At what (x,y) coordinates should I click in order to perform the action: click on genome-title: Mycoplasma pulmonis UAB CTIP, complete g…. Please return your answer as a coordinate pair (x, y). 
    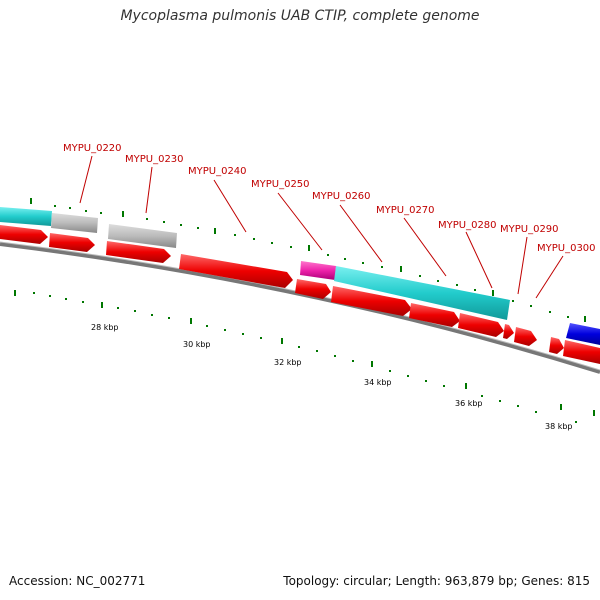
    Looking at the image, I should click on (300, 16).